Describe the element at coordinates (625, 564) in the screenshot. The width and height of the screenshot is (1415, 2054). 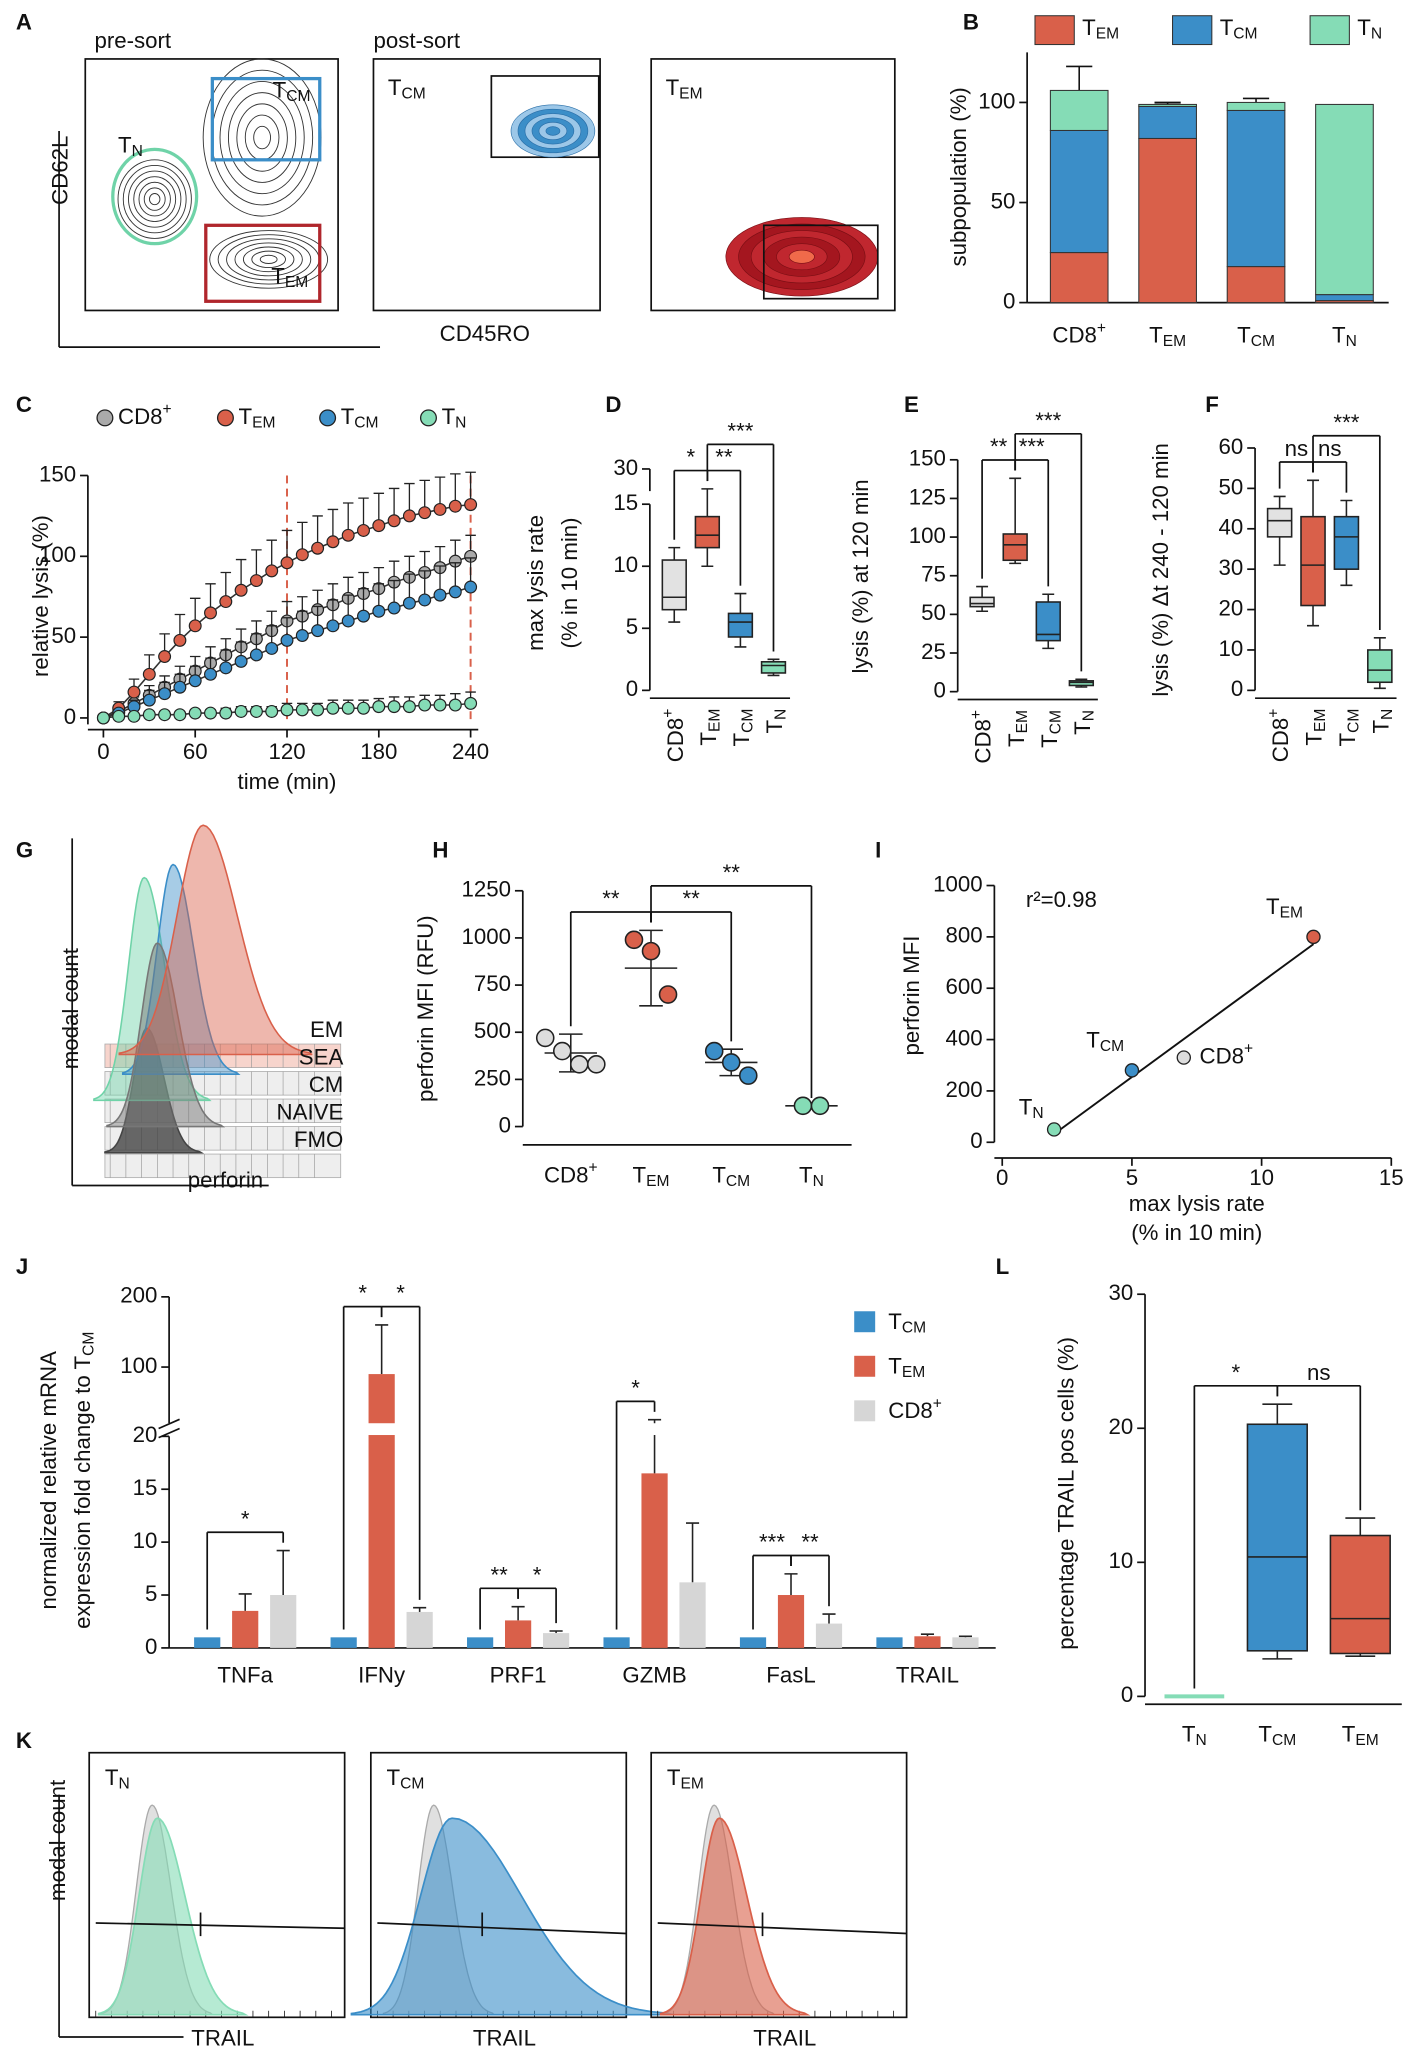
I see `y-tick-label: 10` at that location.